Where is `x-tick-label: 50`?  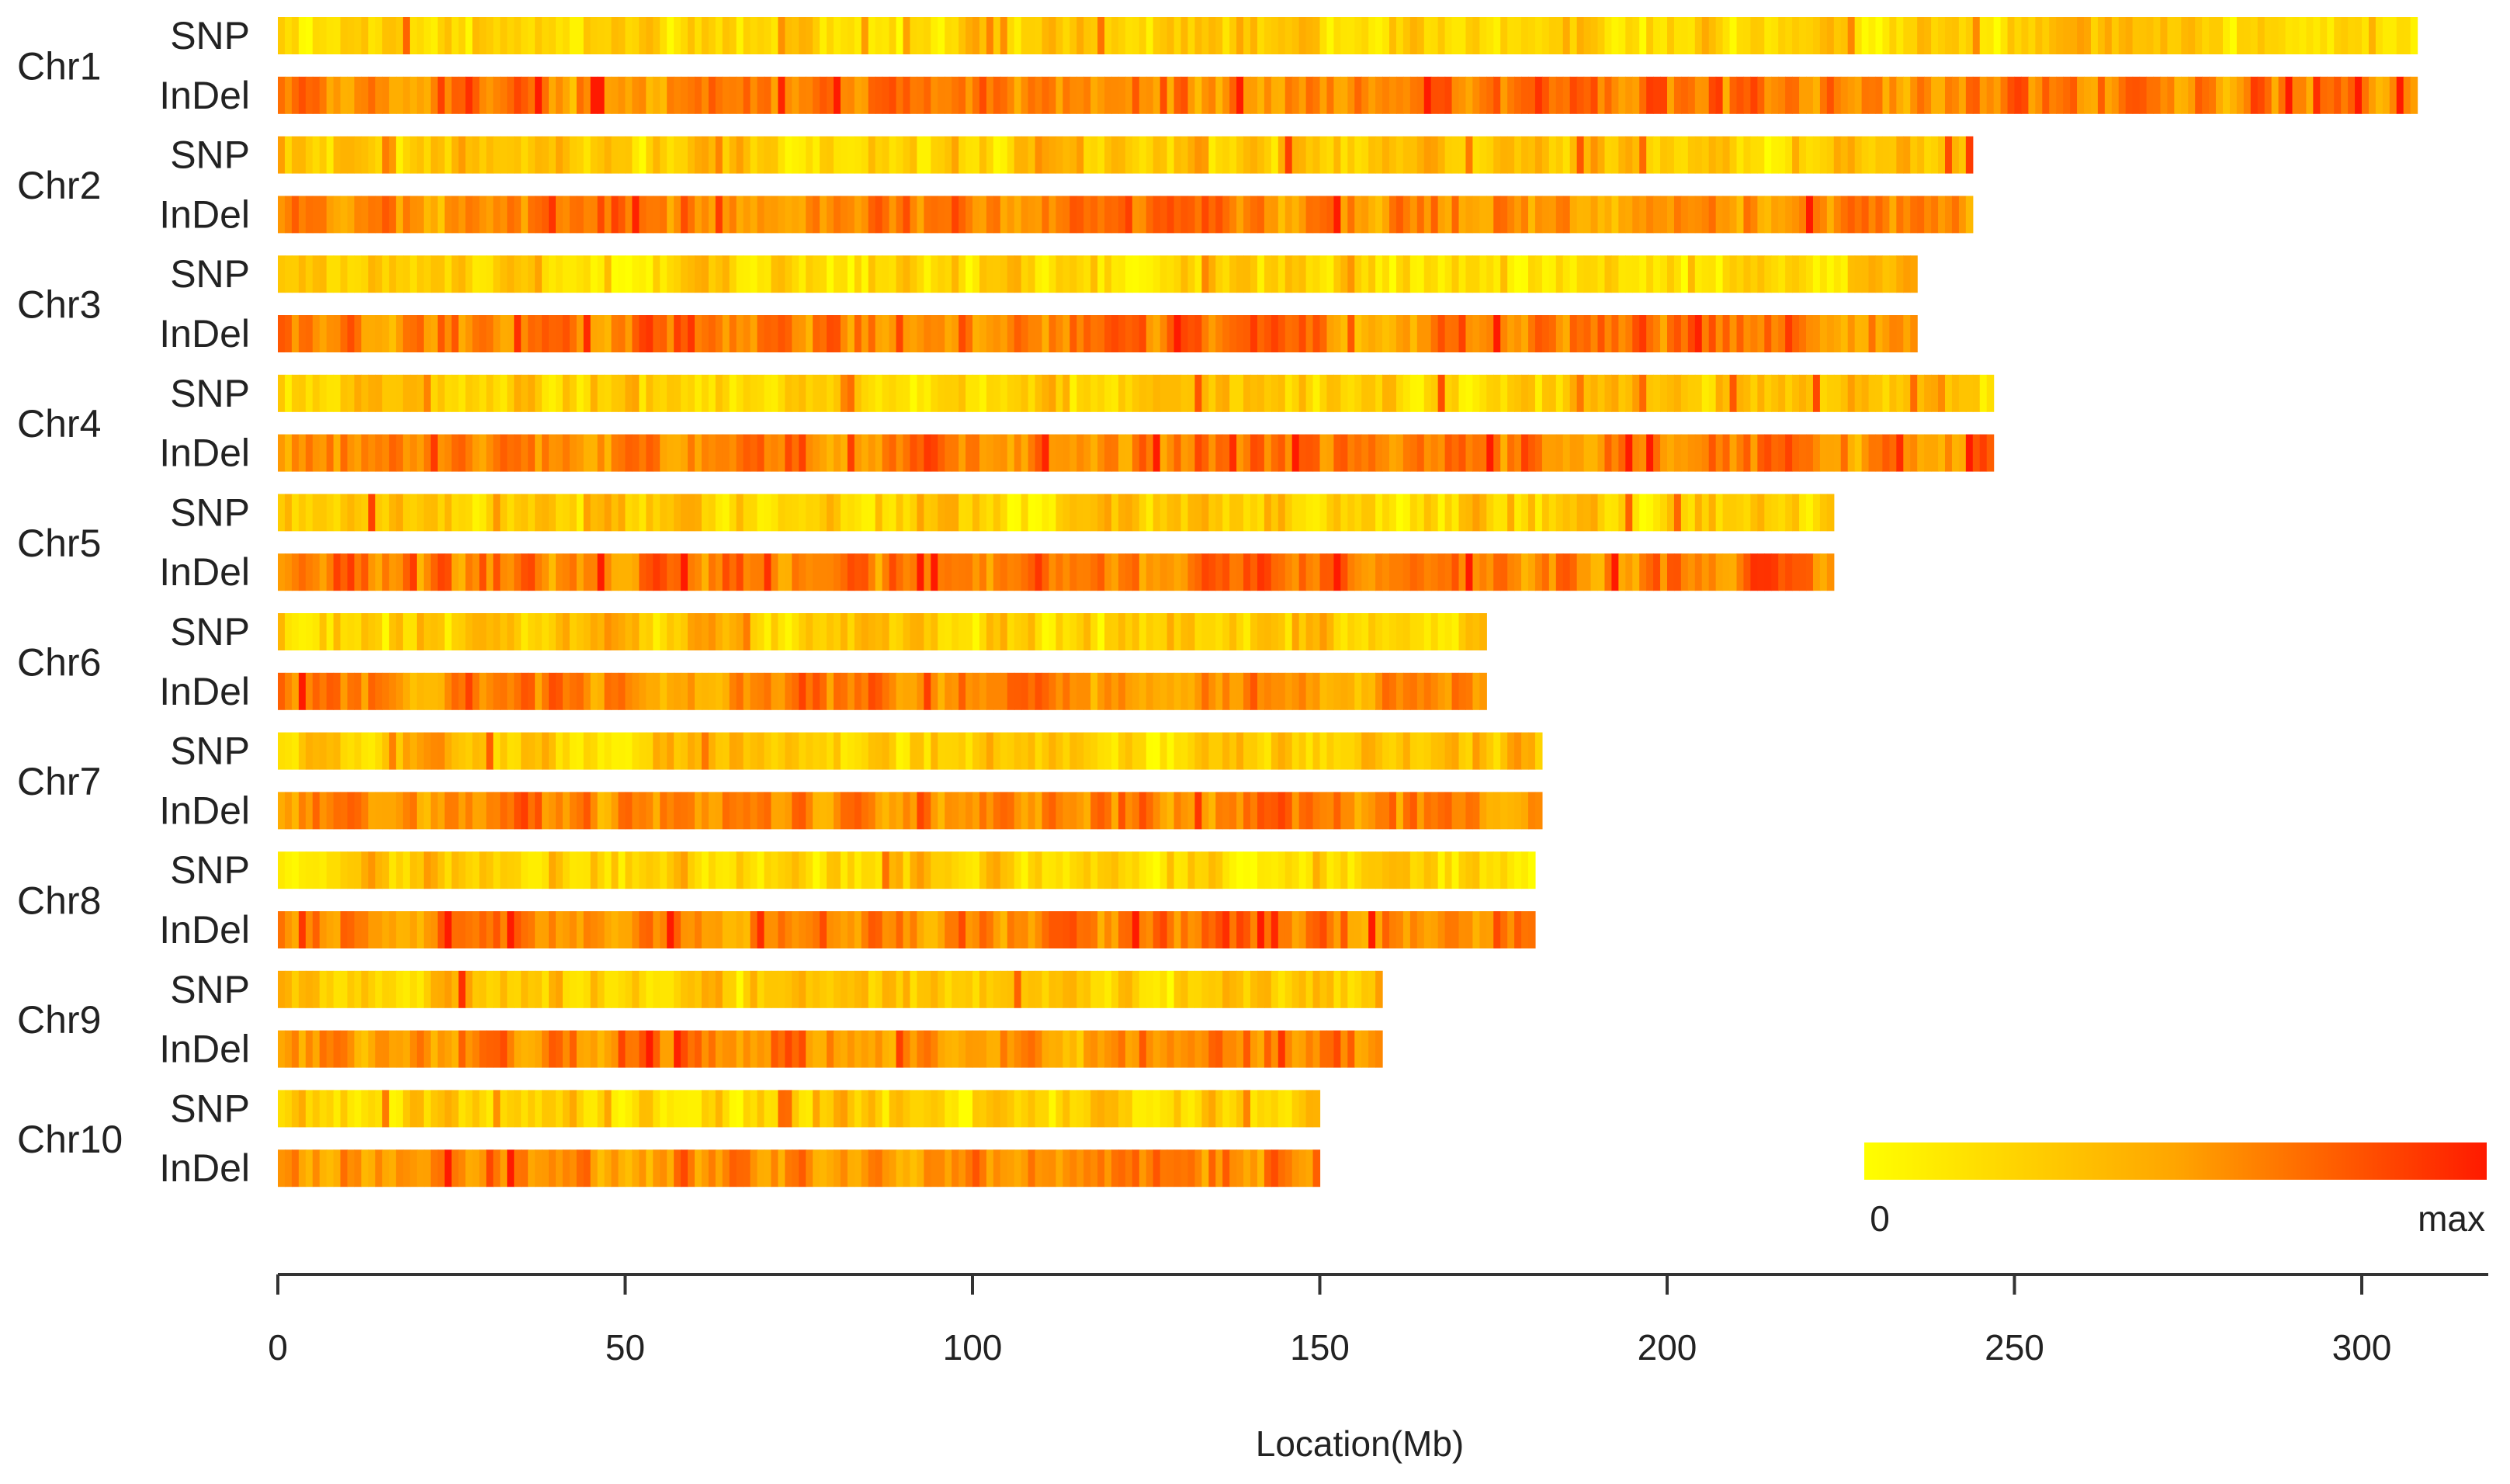 x-tick-label: 50 is located at coordinates (625, 1347).